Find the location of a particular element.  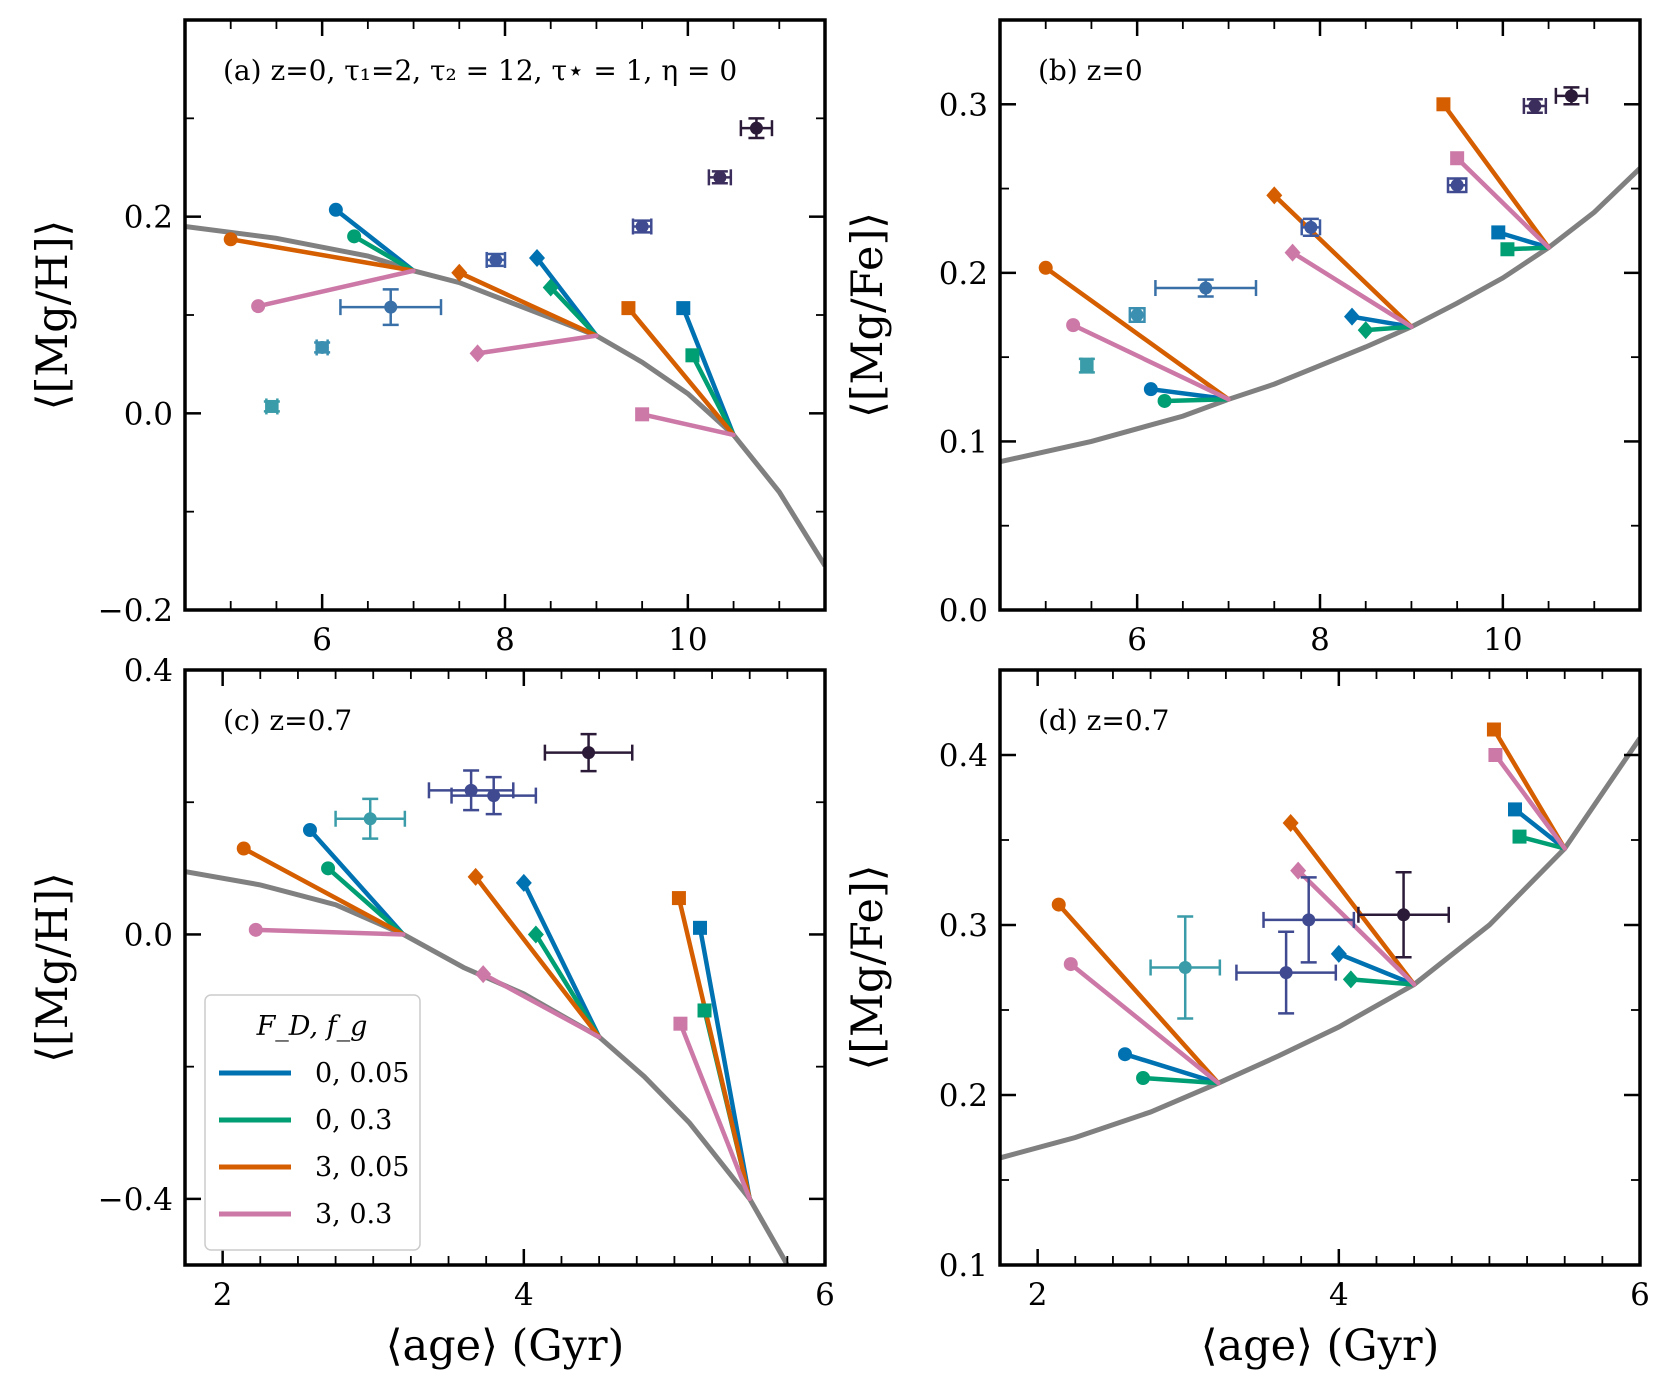

y-axis-label: ⟨[Mg/H]⟩ is located at coordinates (53, 967).